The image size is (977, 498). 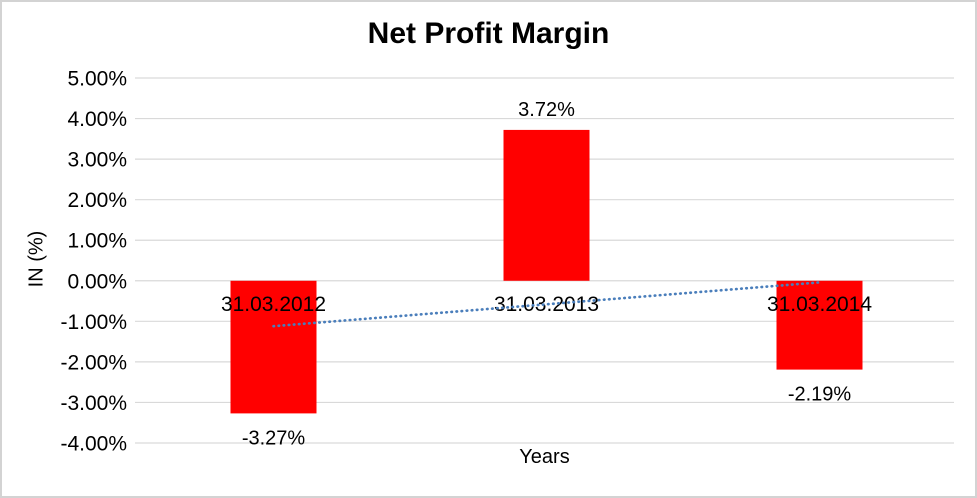 What do you see at coordinates (97, 281) in the screenshot?
I see `y-tick-label: 0.00%` at bounding box center [97, 281].